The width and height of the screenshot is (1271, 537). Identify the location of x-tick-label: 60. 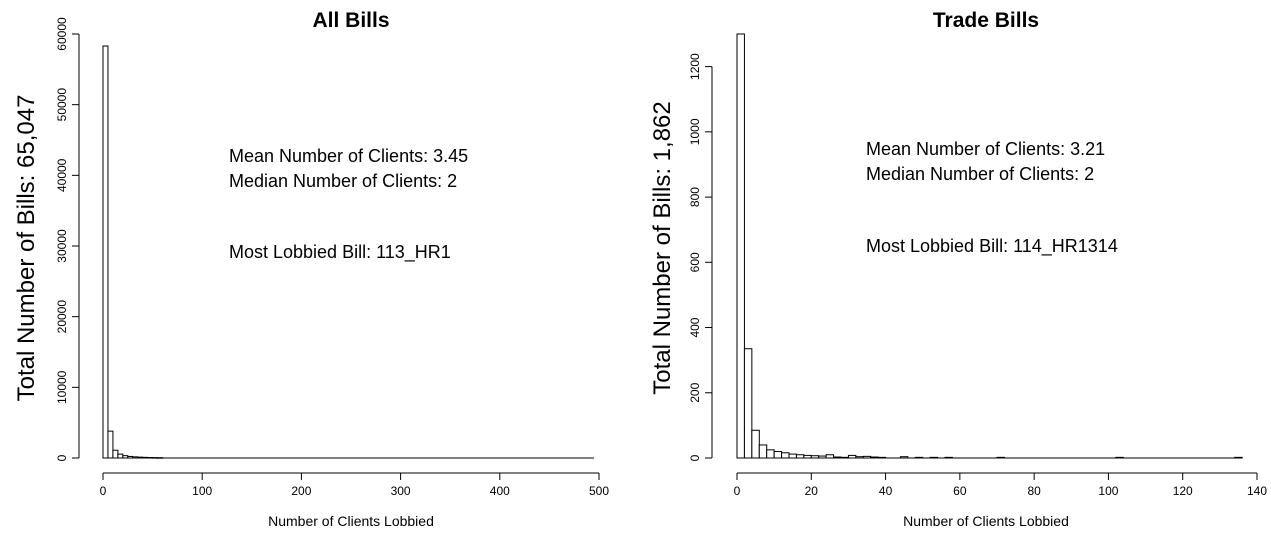
(960, 491).